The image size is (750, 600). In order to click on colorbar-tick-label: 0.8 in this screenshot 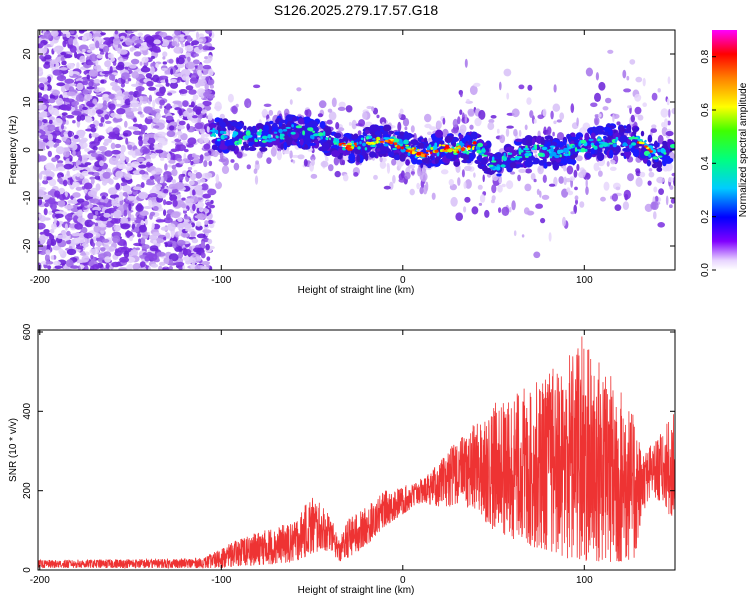, I will do `click(705, 56)`.